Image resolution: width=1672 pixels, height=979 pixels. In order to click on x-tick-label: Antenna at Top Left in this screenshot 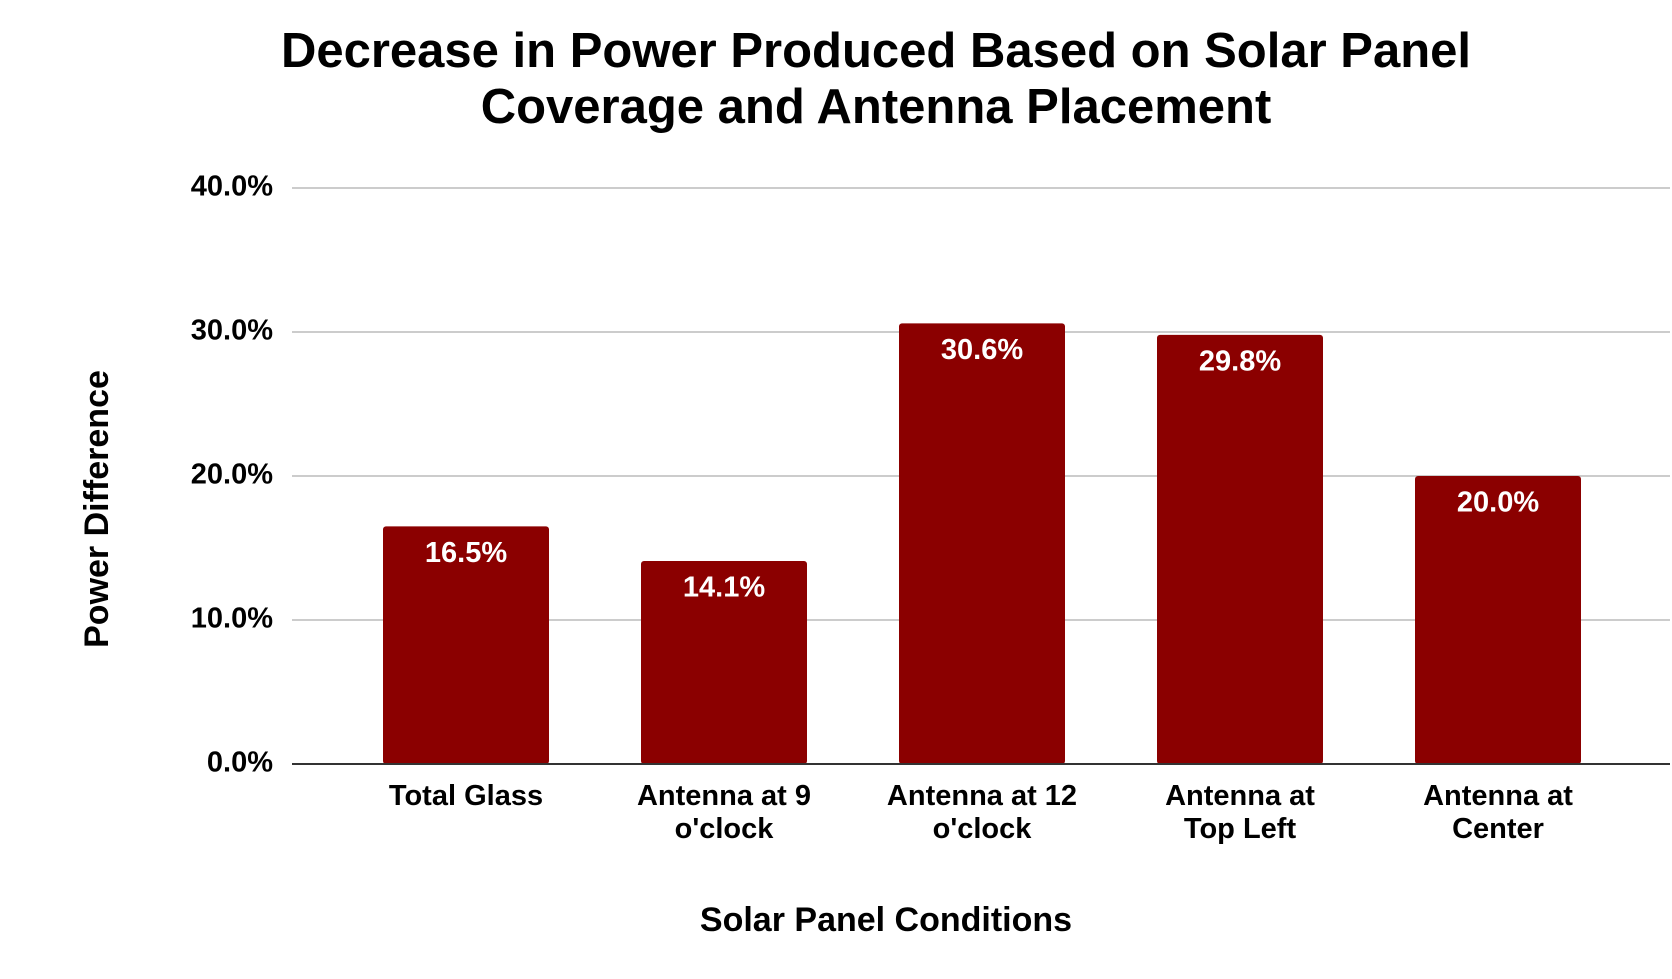, I will do `click(1240, 812)`.